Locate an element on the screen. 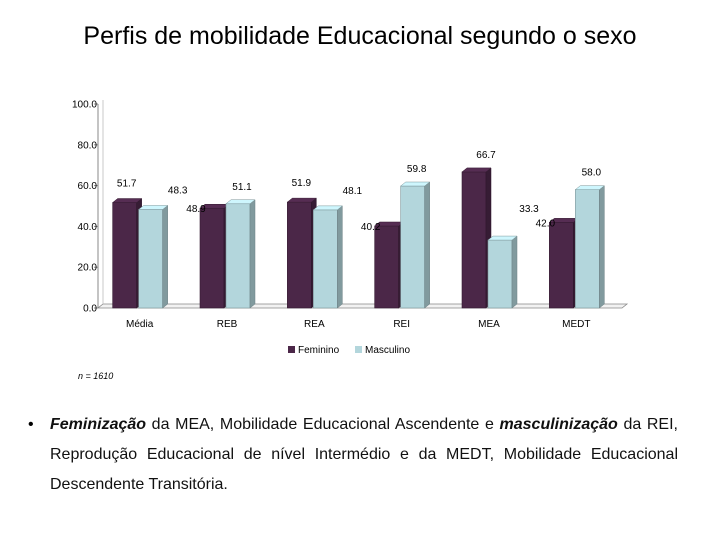  legend-swatch-masculino is located at coordinates (358, 349).